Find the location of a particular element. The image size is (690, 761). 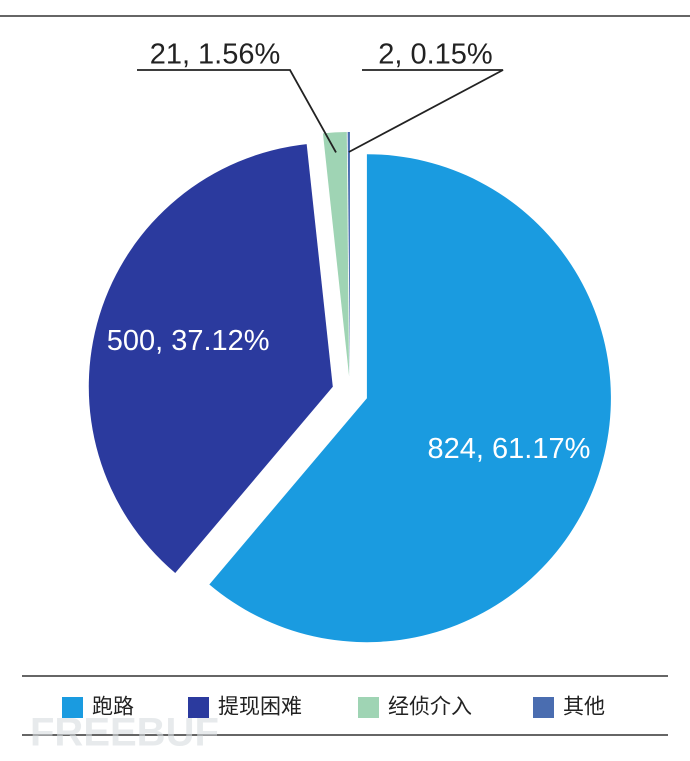

data-label: 500, 37.12% is located at coordinates (188, 341).